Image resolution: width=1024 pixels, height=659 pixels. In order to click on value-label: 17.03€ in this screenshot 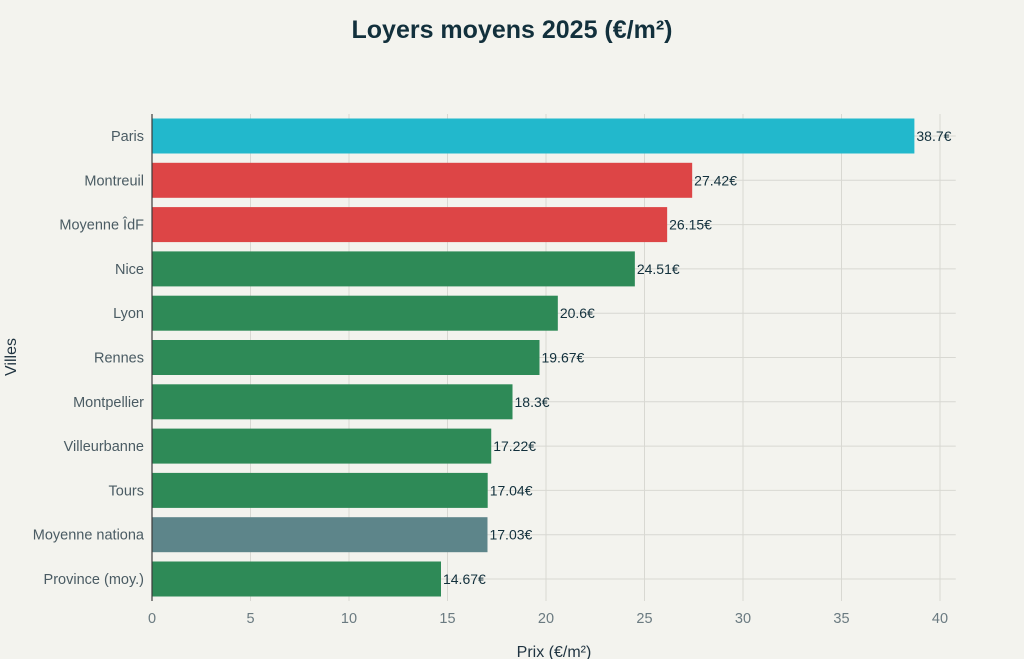, I will do `click(510, 535)`.